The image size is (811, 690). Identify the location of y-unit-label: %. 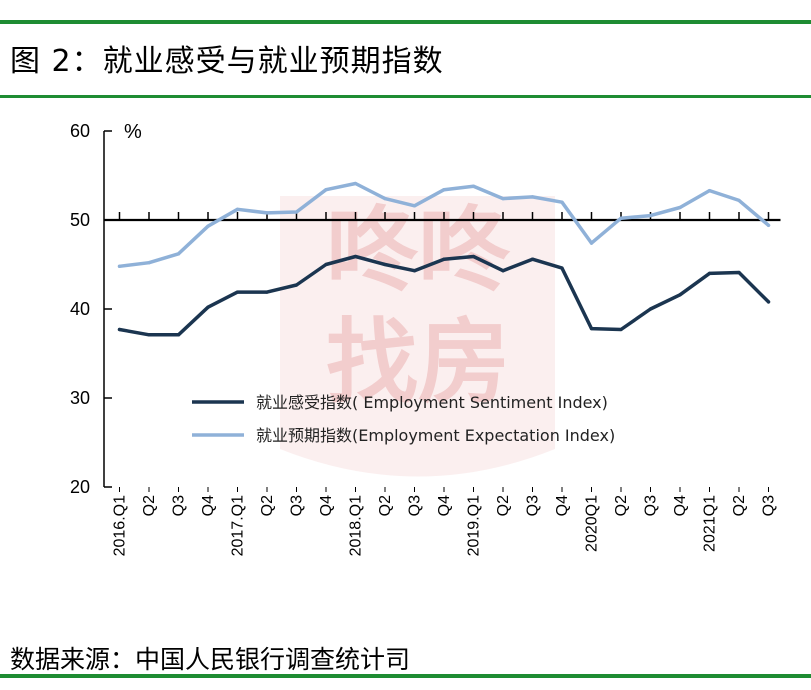
(133, 132).